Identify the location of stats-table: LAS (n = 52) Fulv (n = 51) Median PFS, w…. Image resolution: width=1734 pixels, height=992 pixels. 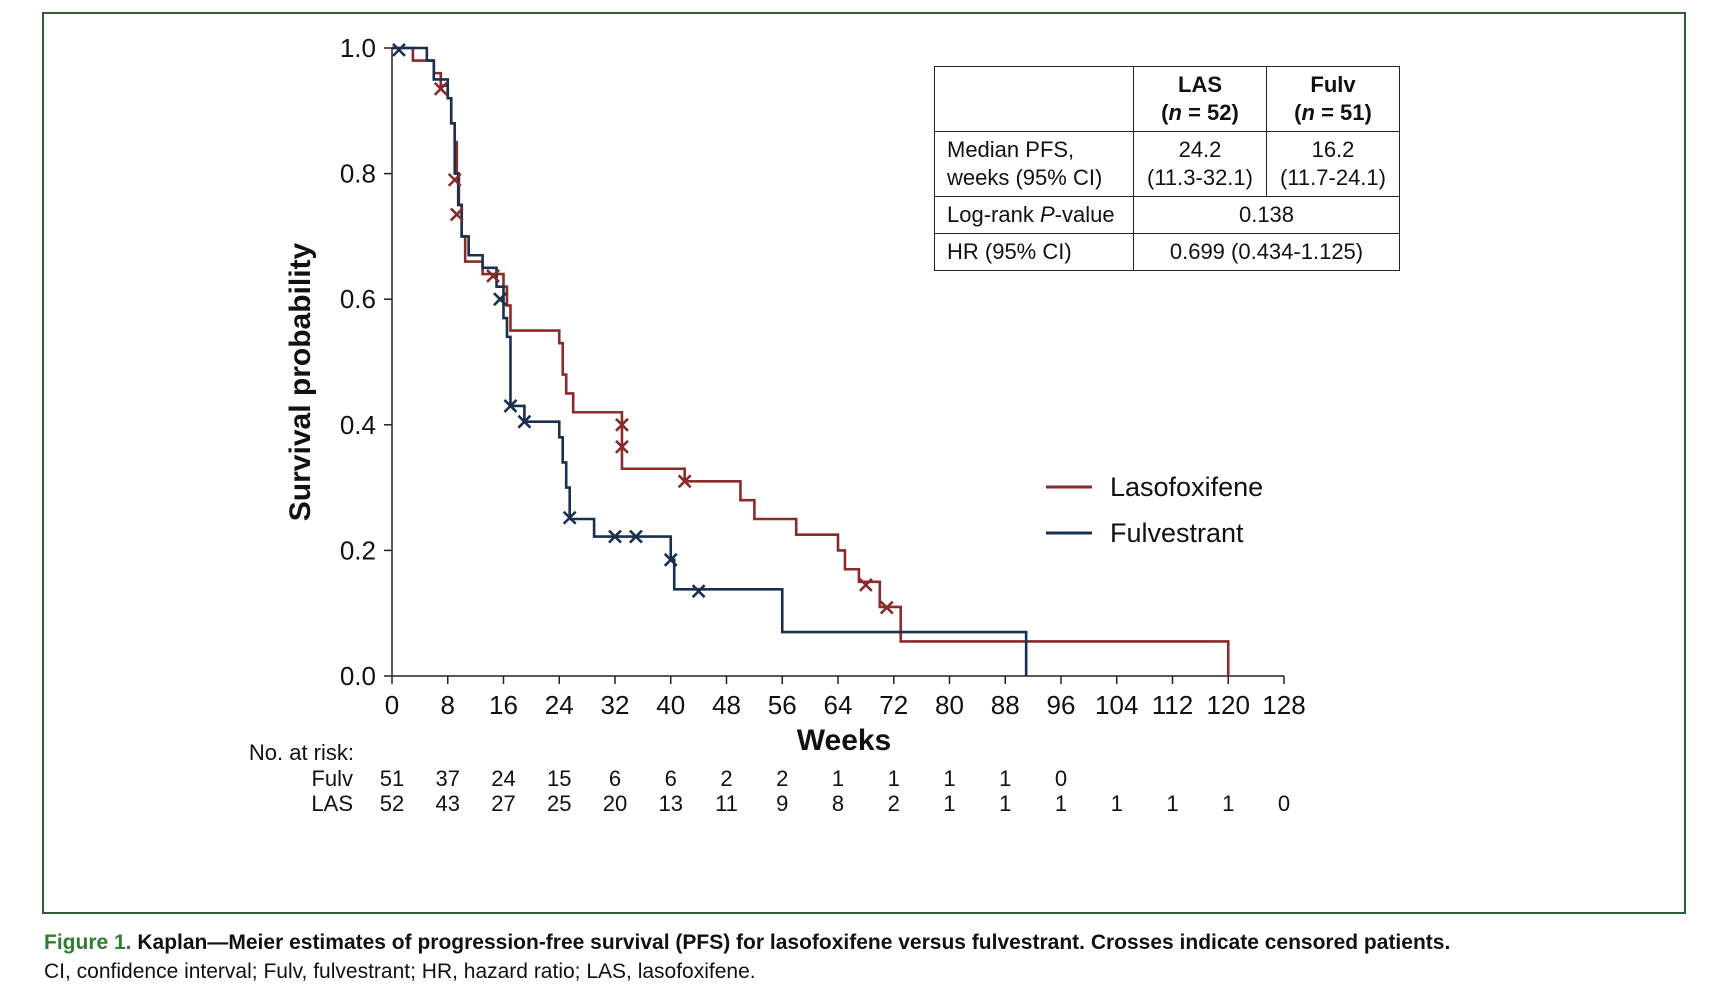
(1167, 168).